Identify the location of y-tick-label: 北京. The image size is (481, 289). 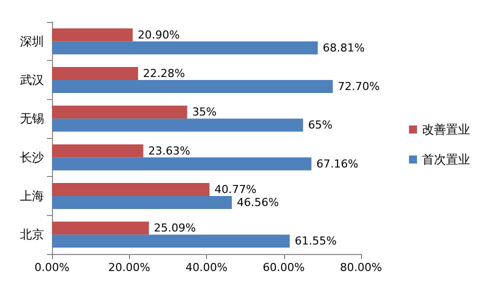
(32, 235).